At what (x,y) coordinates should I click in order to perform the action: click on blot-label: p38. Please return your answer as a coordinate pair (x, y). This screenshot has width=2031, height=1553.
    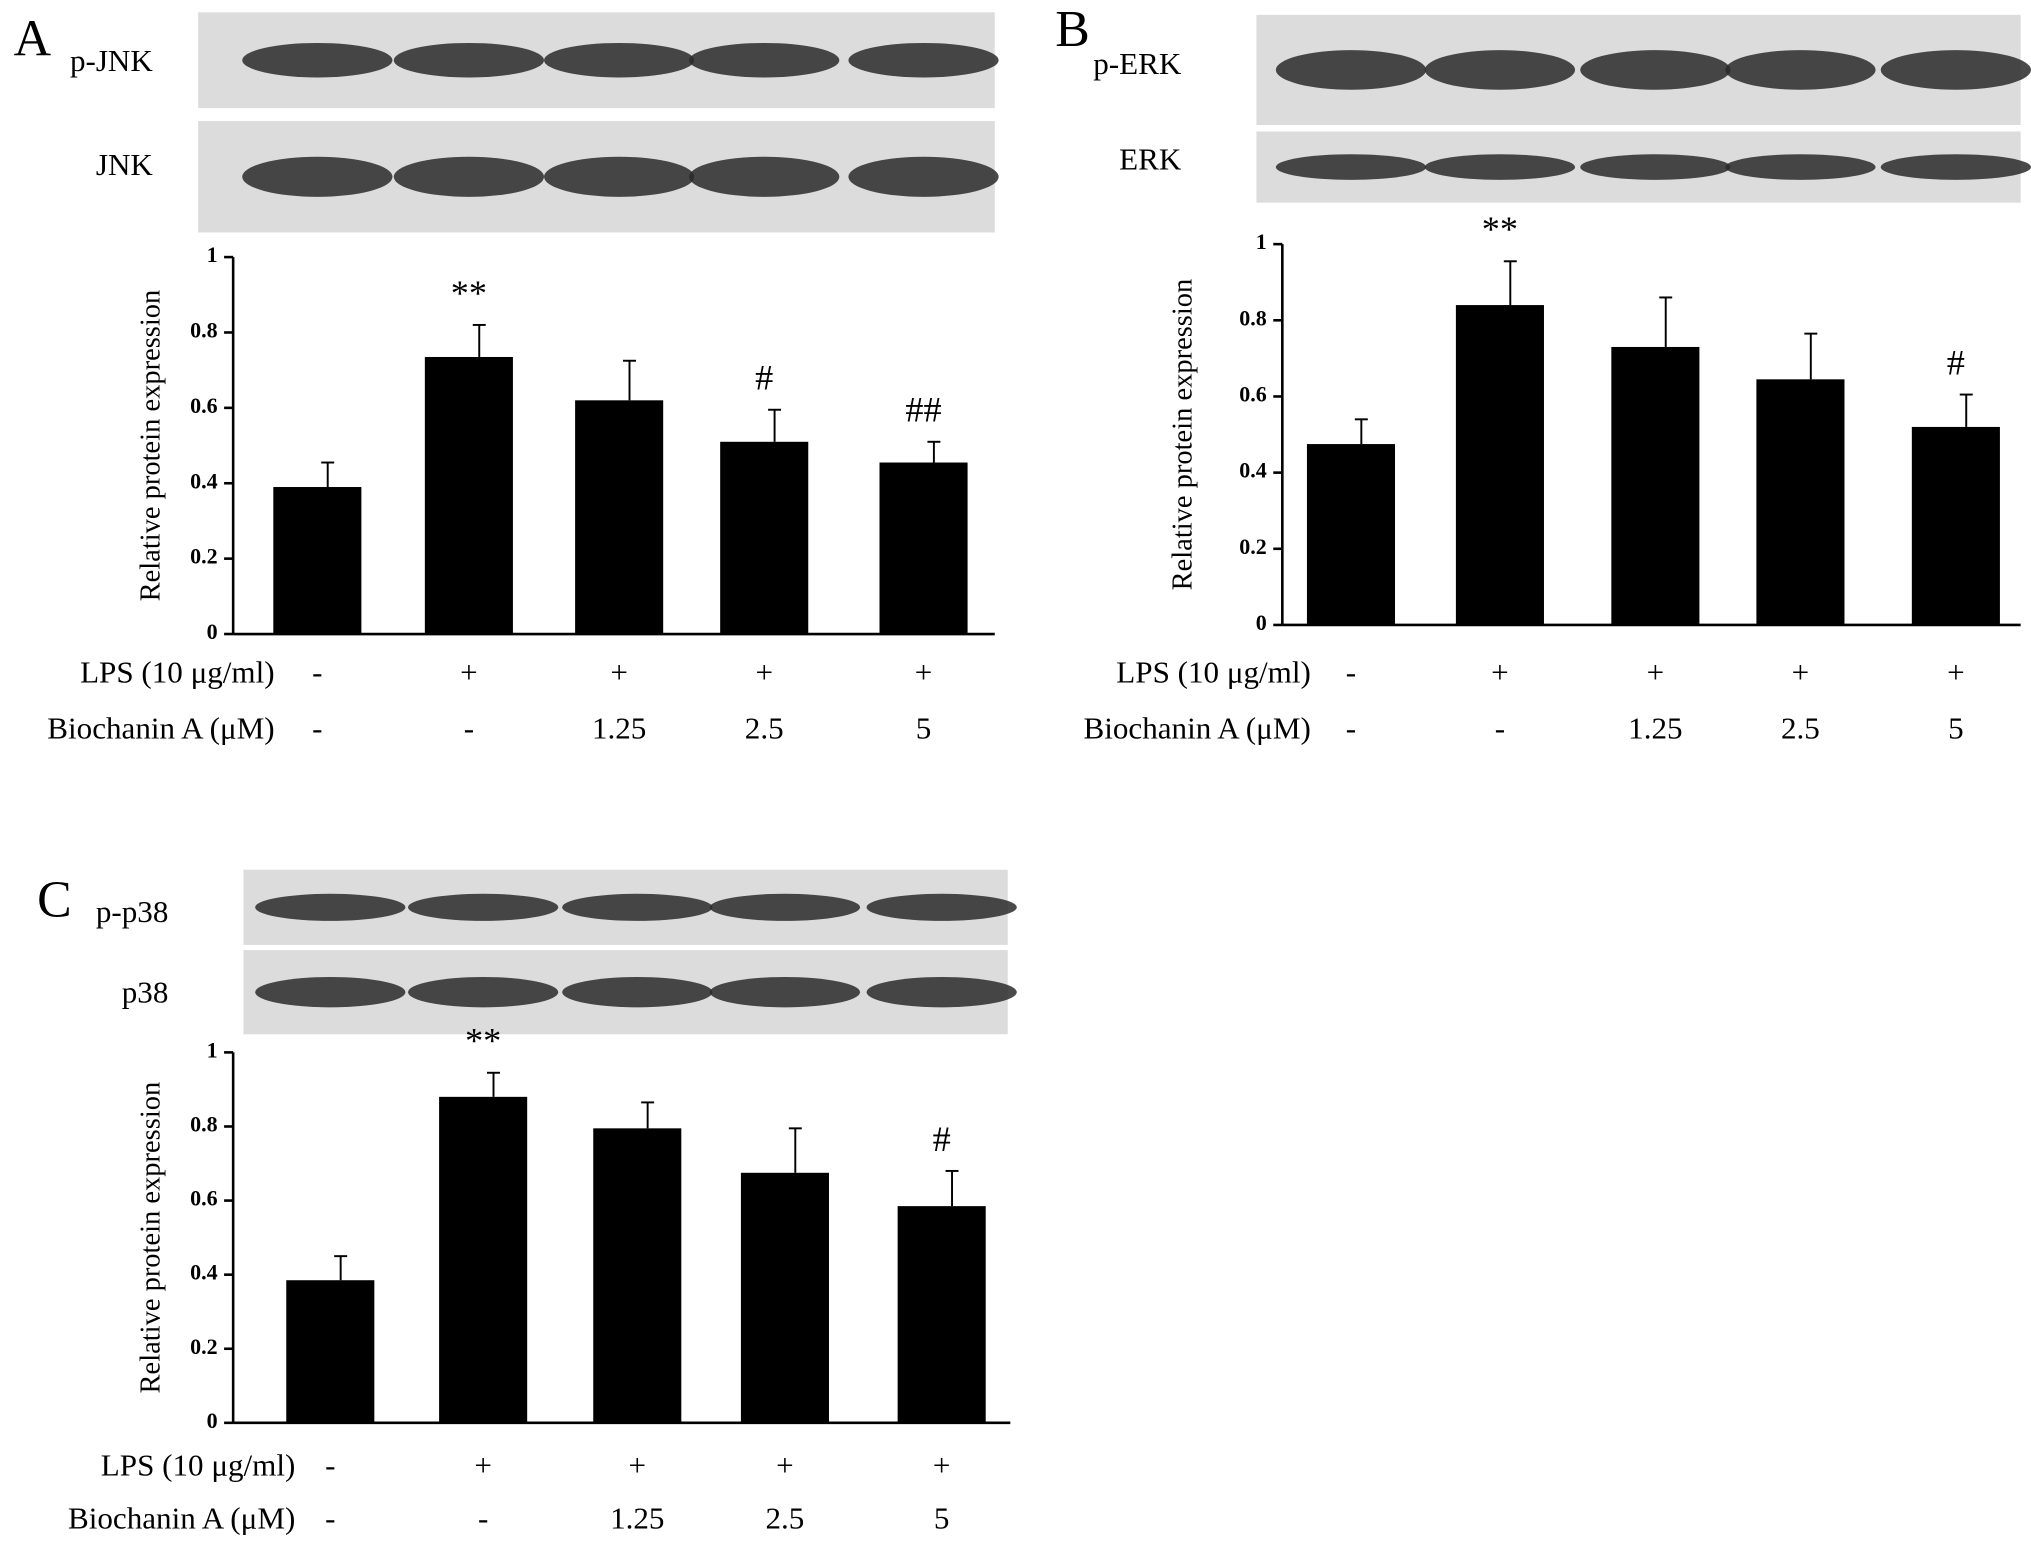
    Looking at the image, I should click on (145, 992).